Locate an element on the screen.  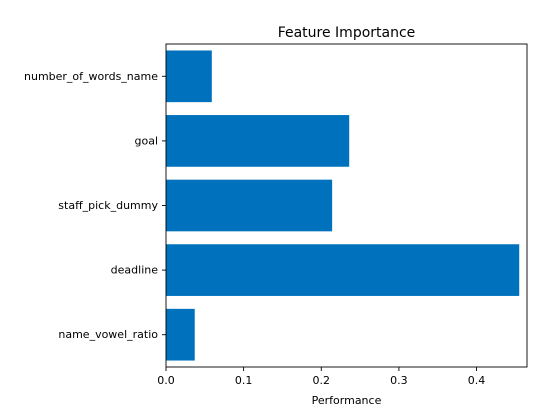
x-tick-label: 0.2 is located at coordinates (322, 380).